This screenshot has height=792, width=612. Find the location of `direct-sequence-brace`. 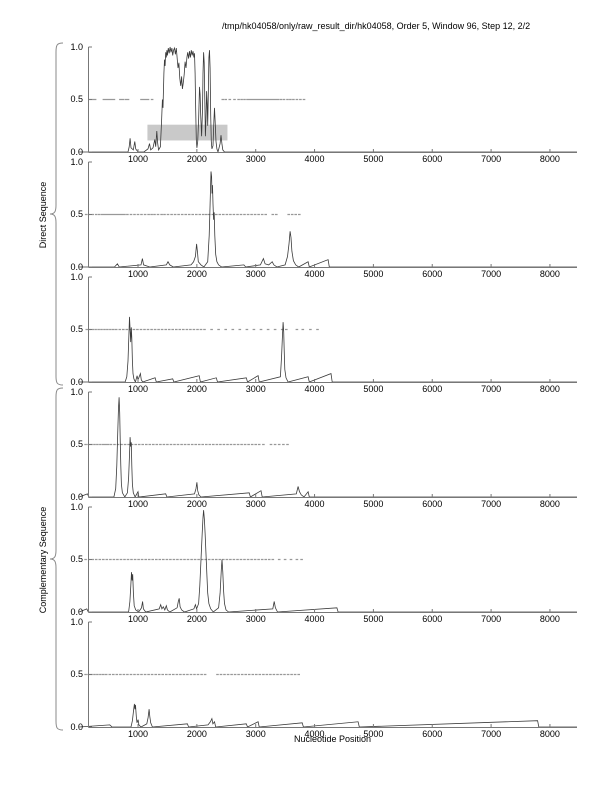

direct-sequence-brace is located at coordinates (56, 214).